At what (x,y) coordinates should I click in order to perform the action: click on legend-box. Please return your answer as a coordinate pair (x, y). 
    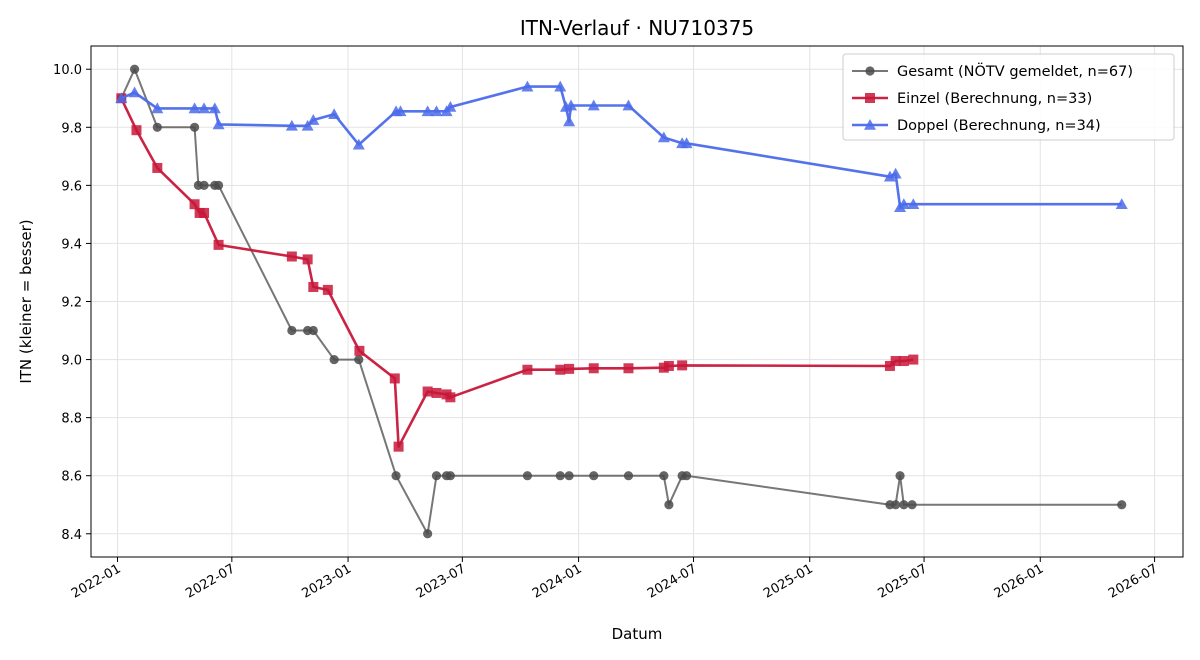
    Looking at the image, I should click on (1008, 97).